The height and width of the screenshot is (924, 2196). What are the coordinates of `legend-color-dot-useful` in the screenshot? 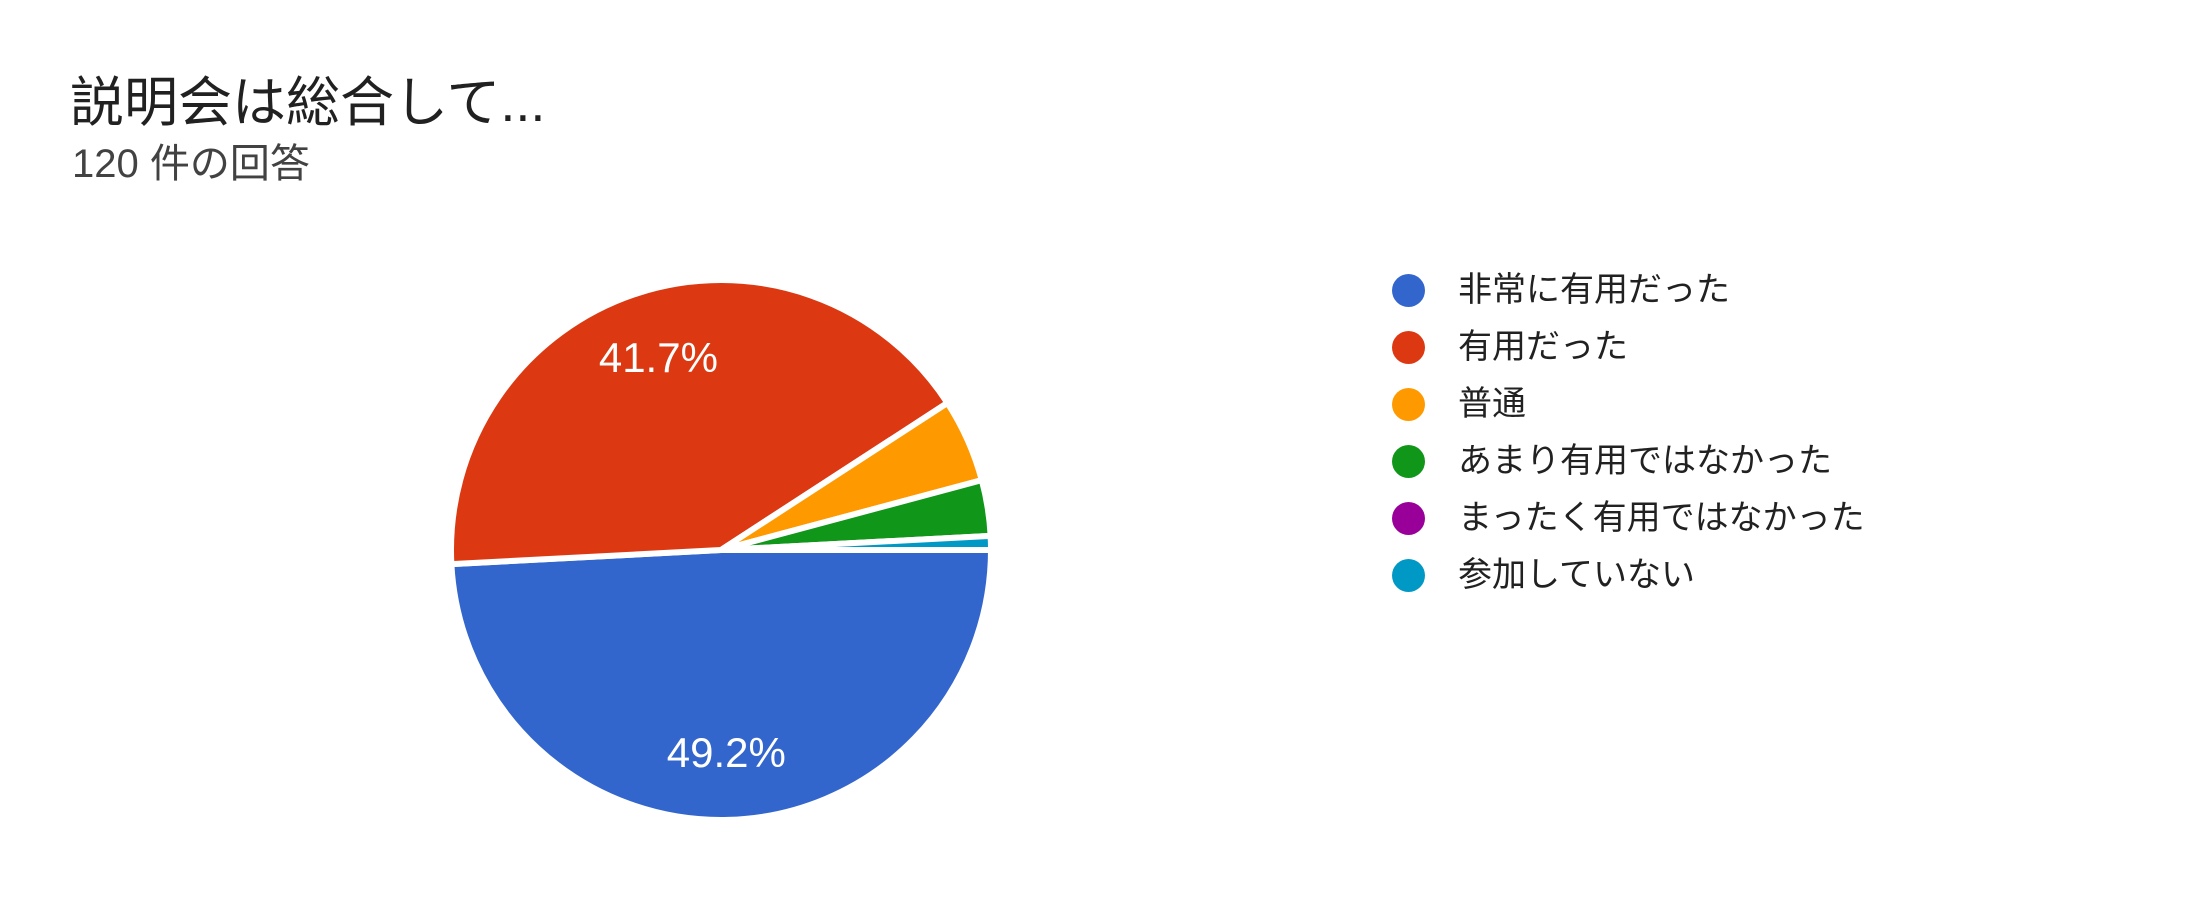 It's located at (1408, 347).